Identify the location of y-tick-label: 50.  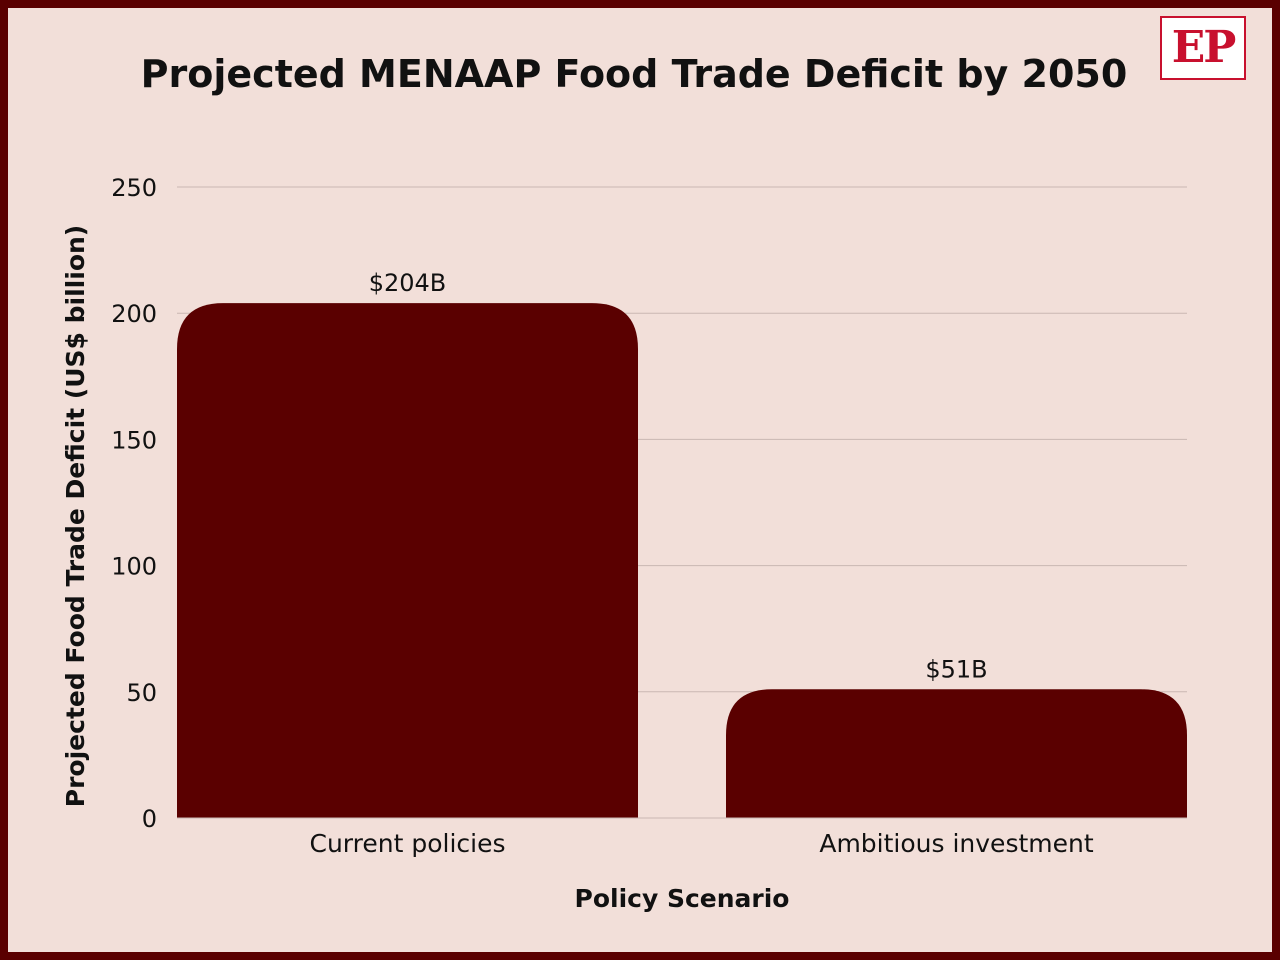
(141, 693).